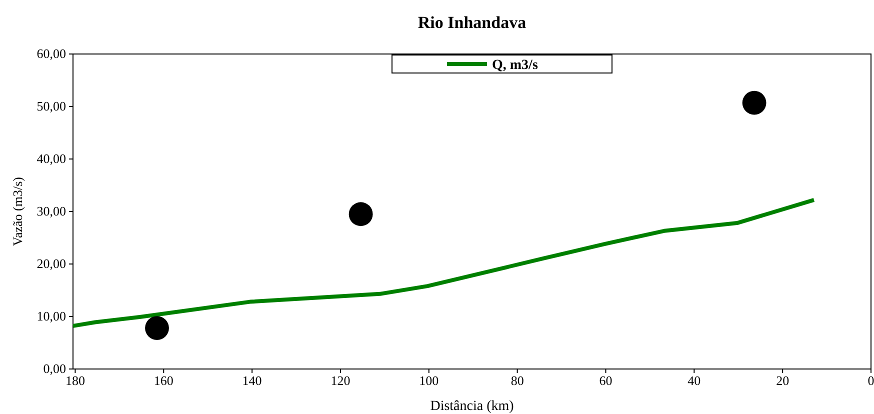 This screenshot has height=414, width=874. What do you see at coordinates (75, 380) in the screenshot?
I see `x-tick-label: 180` at bounding box center [75, 380].